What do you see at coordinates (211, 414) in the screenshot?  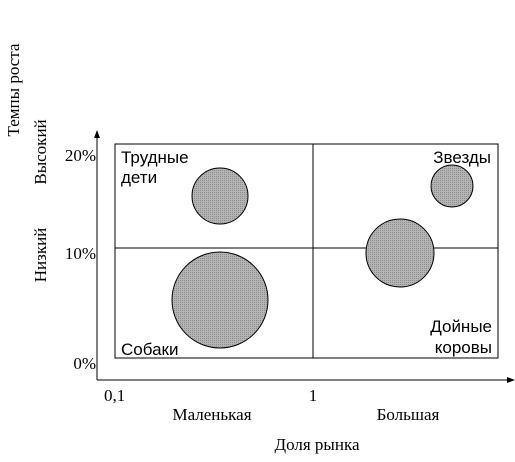 I see `x-level-small: Маленькая` at bounding box center [211, 414].